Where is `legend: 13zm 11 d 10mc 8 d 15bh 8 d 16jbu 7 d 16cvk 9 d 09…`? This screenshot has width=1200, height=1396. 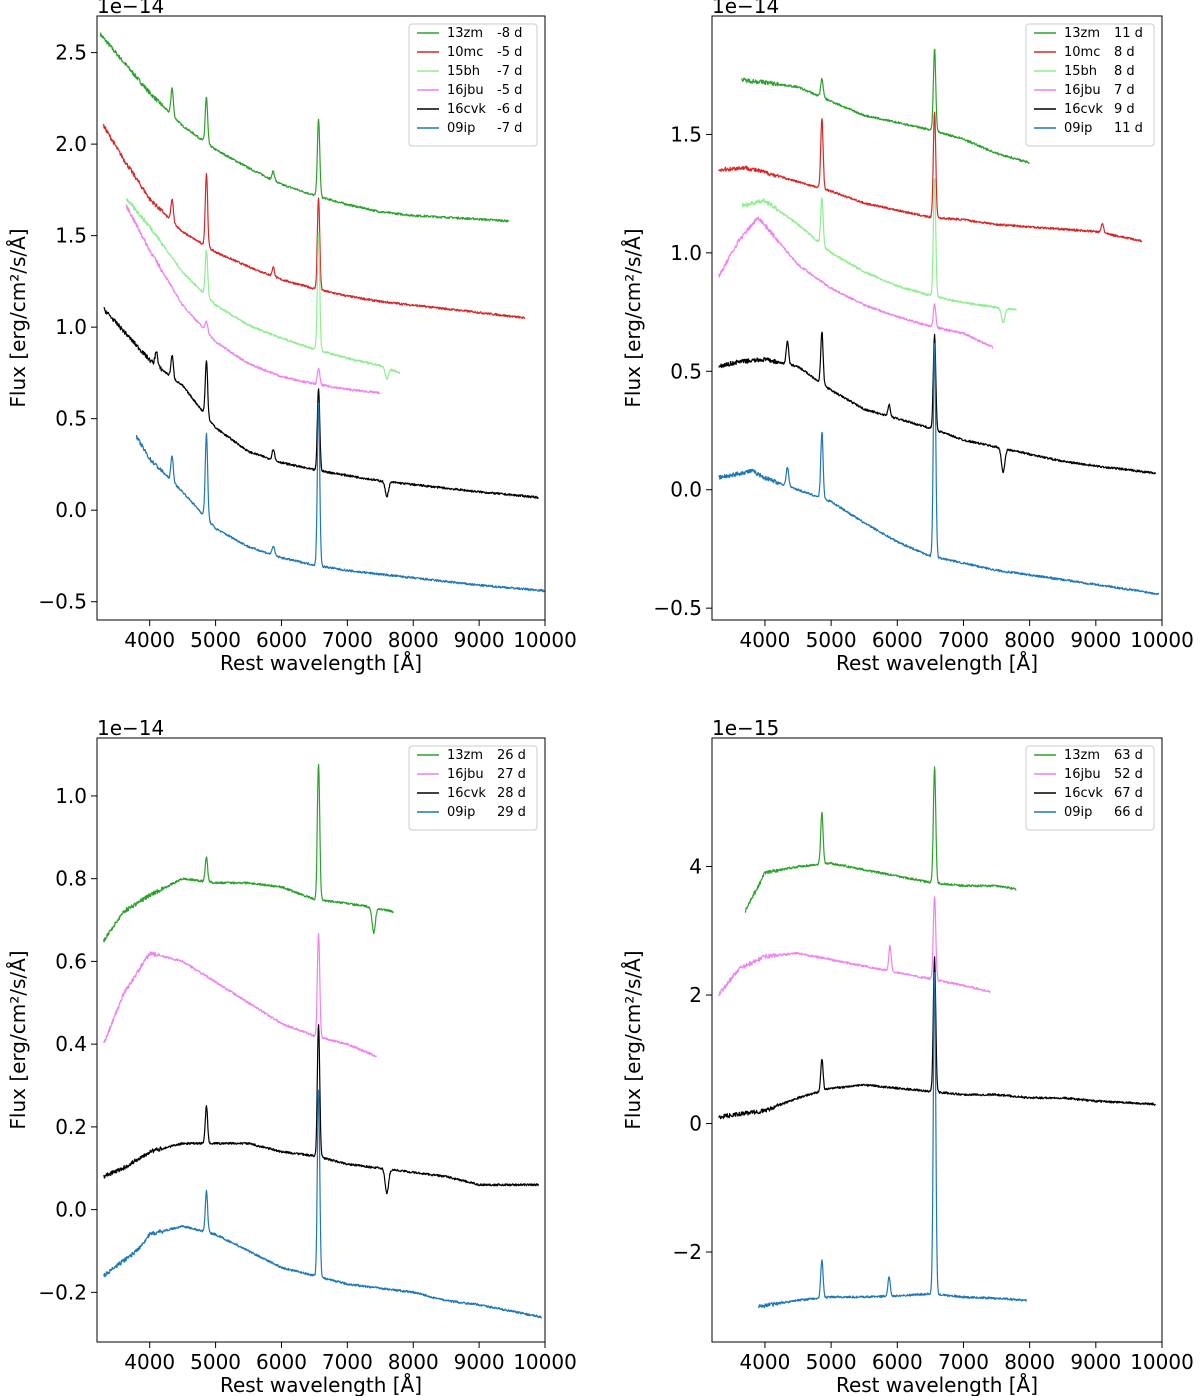 legend: 13zm 11 d 10mc 8 d 15bh 8 d 16jbu 7 d 16cvk 9 d 09… is located at coordinates (1090, 85).